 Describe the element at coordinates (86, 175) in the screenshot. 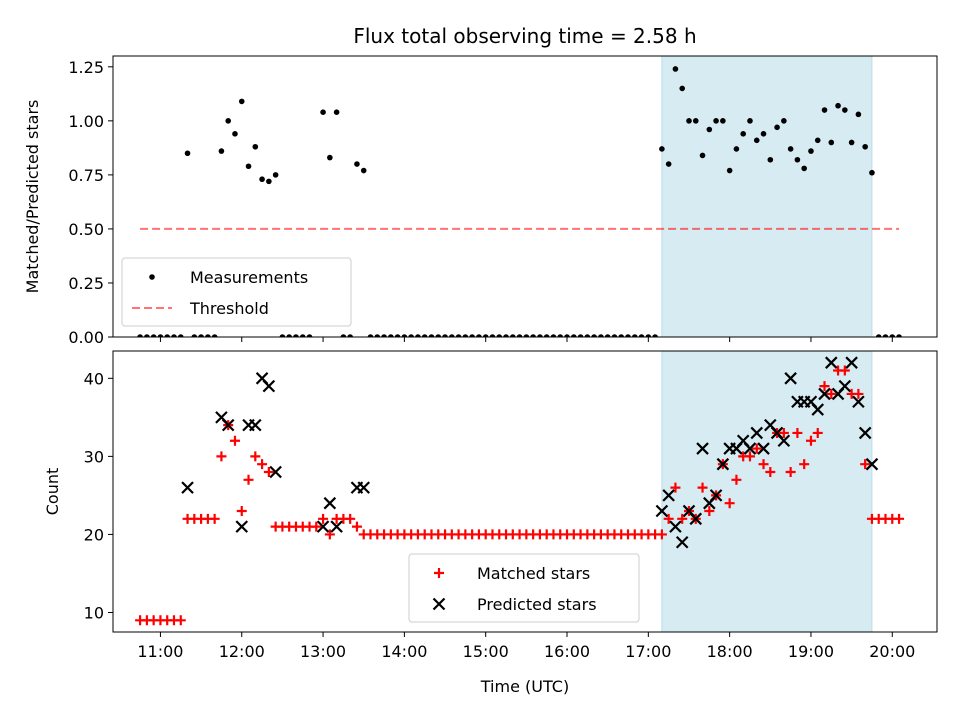

I see `y-tick-label: 0.75` at that location.